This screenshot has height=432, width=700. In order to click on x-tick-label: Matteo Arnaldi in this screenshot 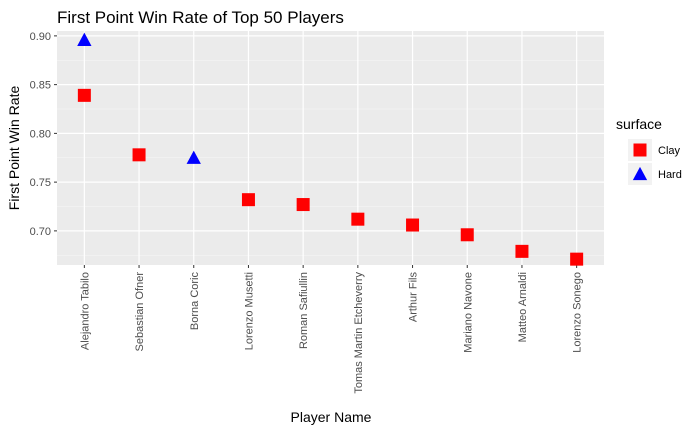, I will do `click(523, 307)`.